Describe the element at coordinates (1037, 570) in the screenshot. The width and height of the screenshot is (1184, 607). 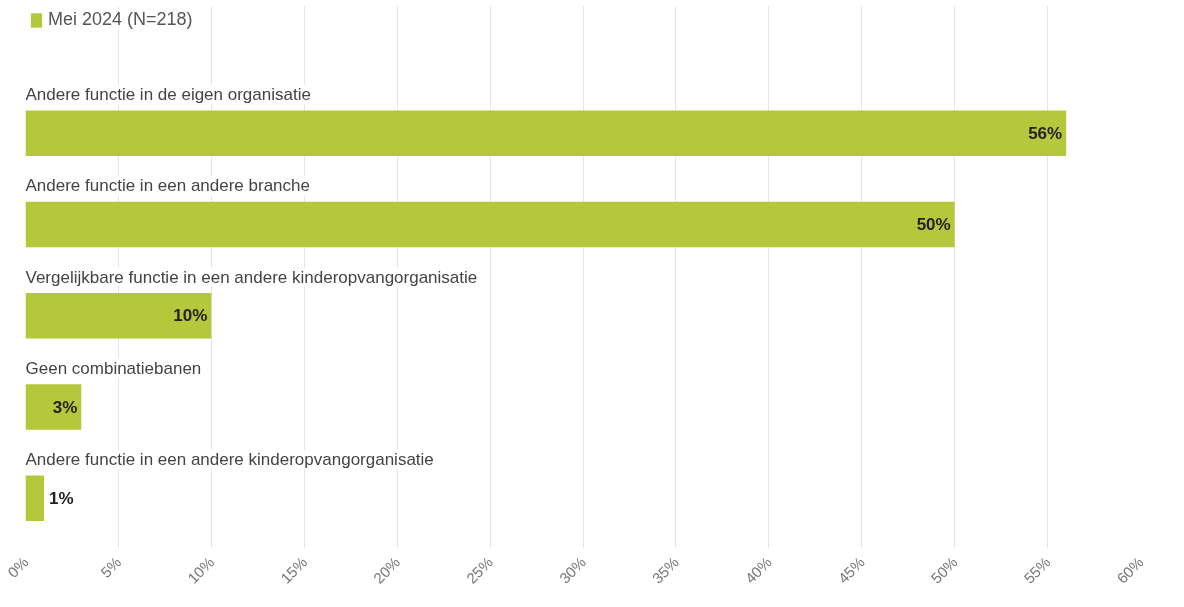
I see `x-tick-label: 55%` at that location.